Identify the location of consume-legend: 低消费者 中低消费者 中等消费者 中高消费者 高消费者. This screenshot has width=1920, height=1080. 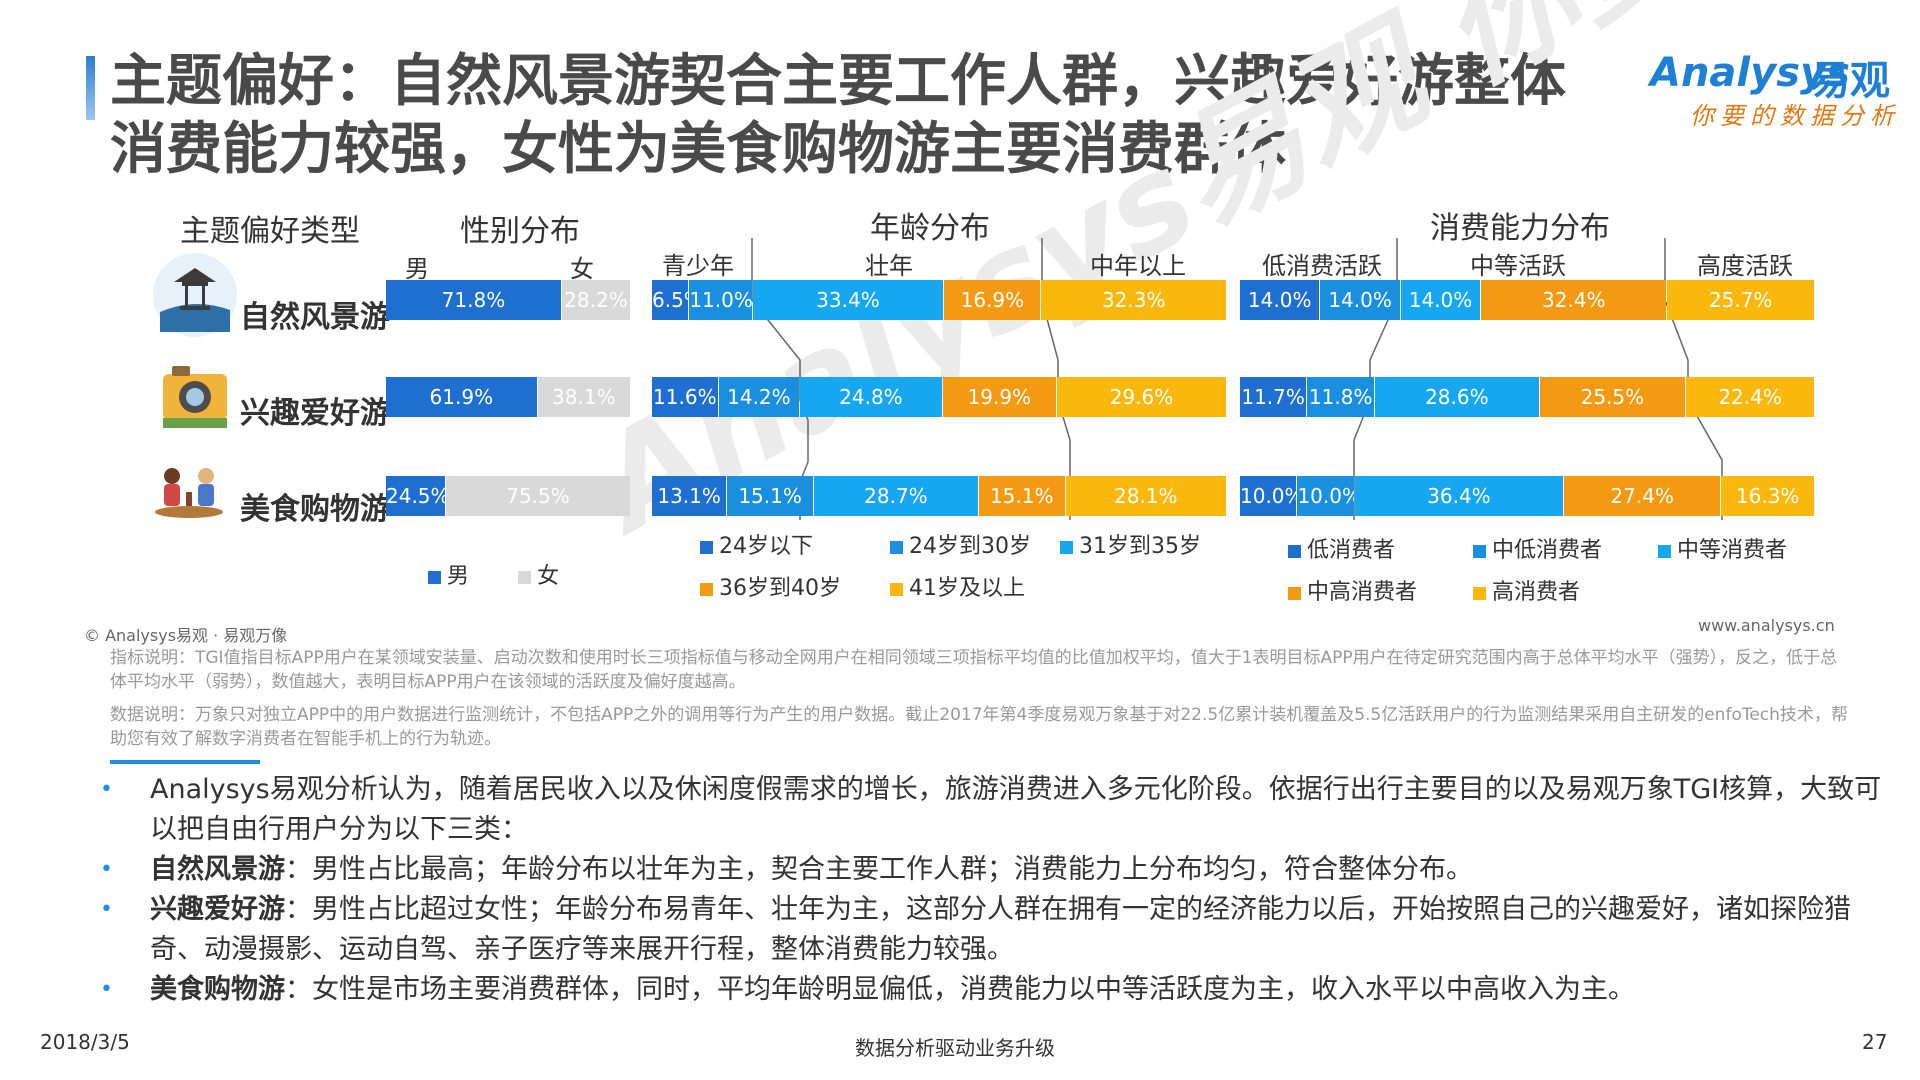
(1568, 569).